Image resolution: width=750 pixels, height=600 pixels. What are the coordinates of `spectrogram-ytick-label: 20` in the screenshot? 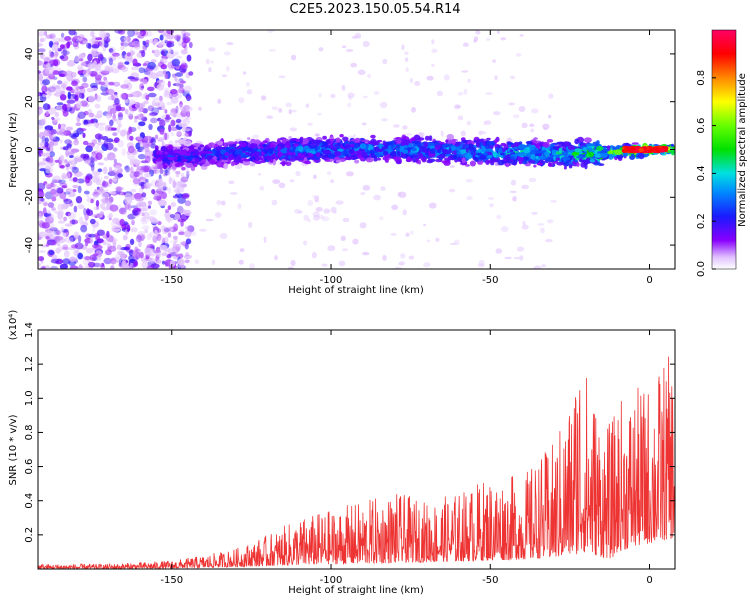 It's located at (29, 101).